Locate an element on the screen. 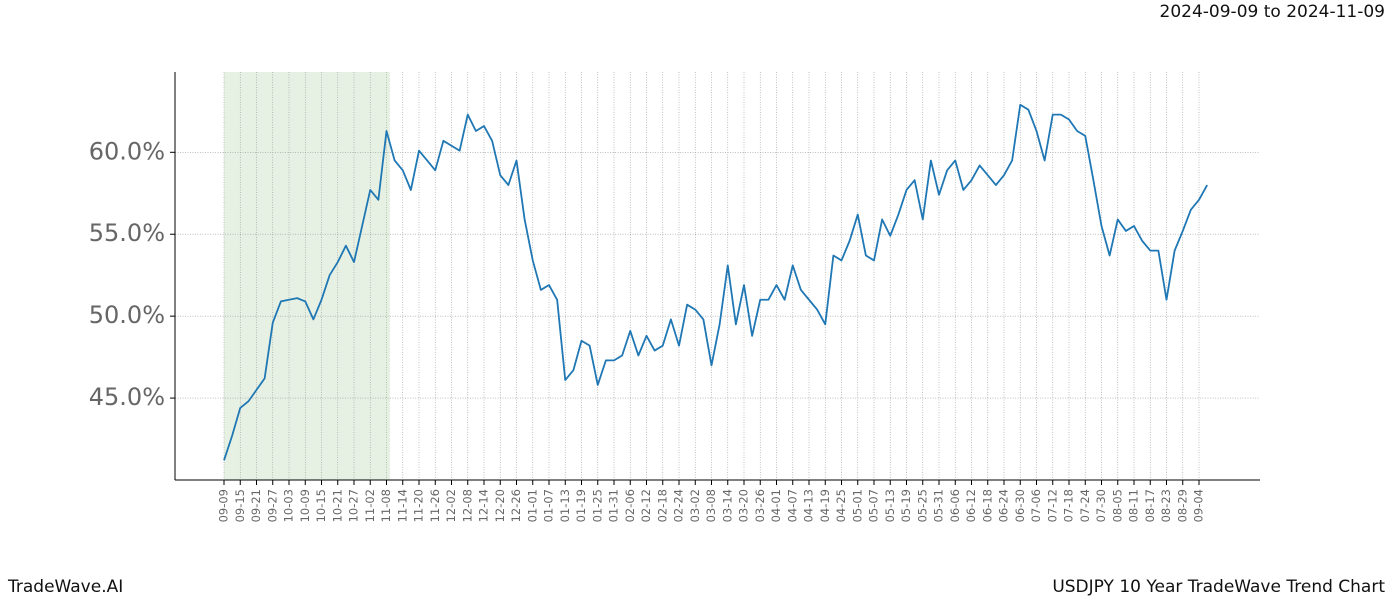 This screenshot has height=600, width=1400. x-tick-label: 12-20 is located at coordinates (500, 505).